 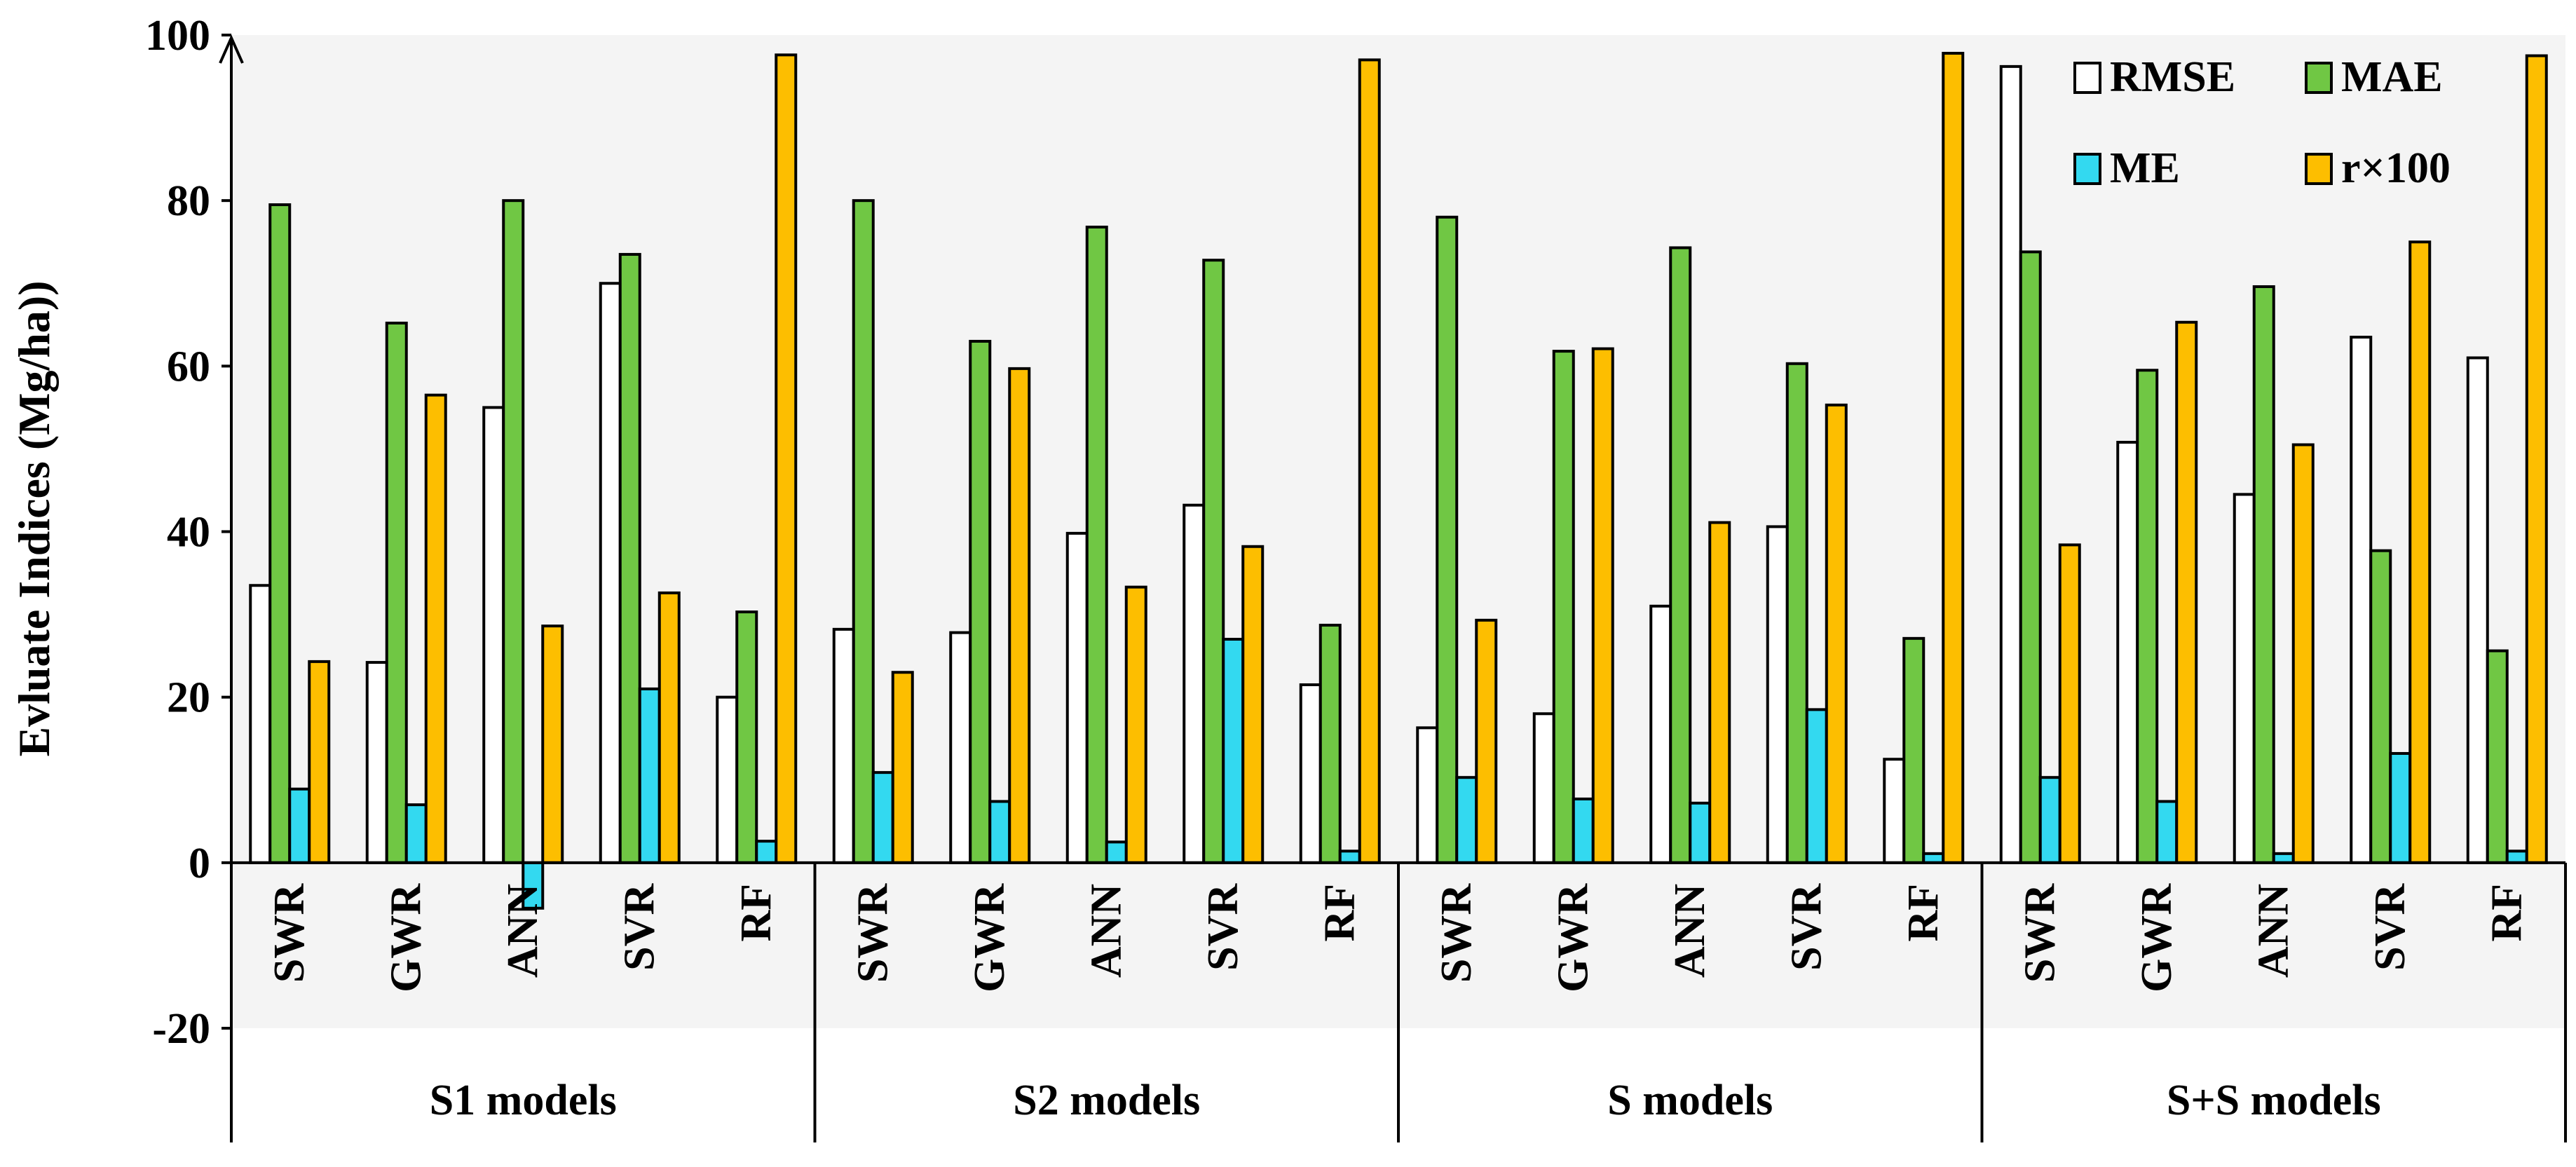 What do you see at coordinates (1690, 1100) in the screenshot?
I see `group-label: S models` at bounding box center [1690, 1100].